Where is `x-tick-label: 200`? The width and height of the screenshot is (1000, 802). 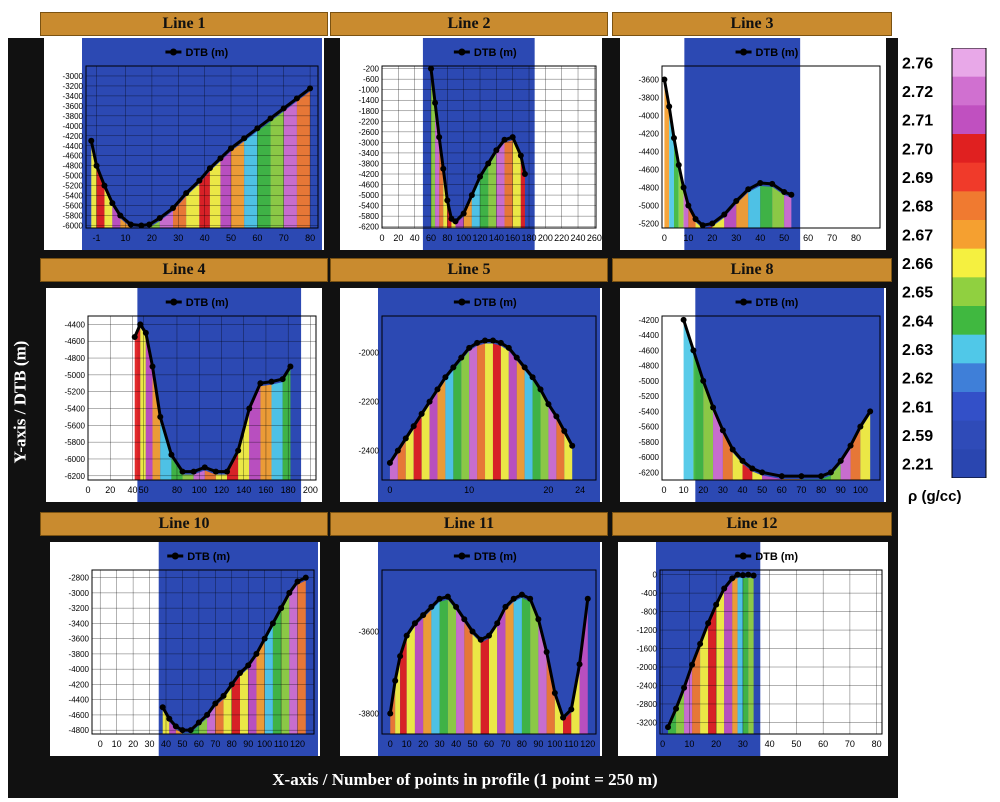 x-tick-label: 200 is located at coordinates (545, 238).